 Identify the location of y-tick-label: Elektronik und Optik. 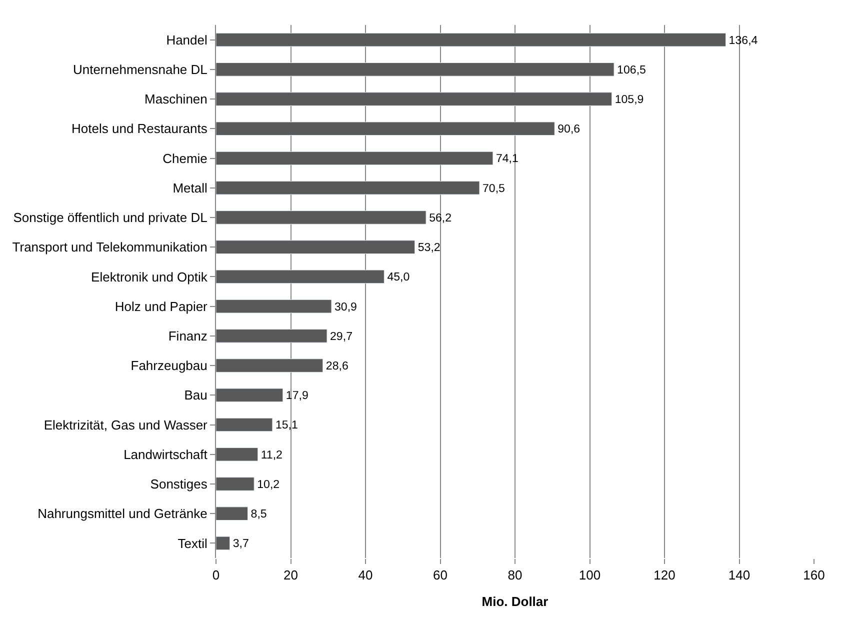
(149, 276).